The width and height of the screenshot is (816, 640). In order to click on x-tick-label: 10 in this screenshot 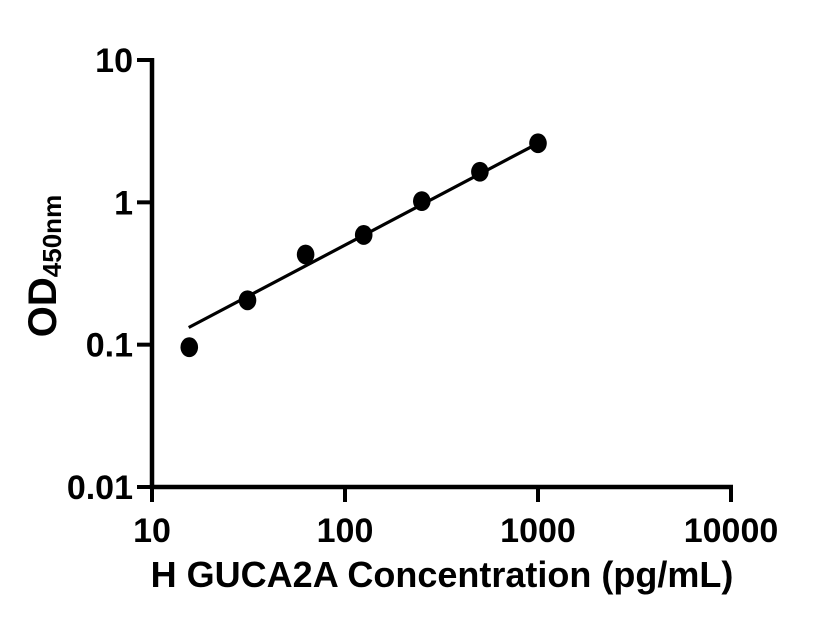, I will do `click(152, 531)`.